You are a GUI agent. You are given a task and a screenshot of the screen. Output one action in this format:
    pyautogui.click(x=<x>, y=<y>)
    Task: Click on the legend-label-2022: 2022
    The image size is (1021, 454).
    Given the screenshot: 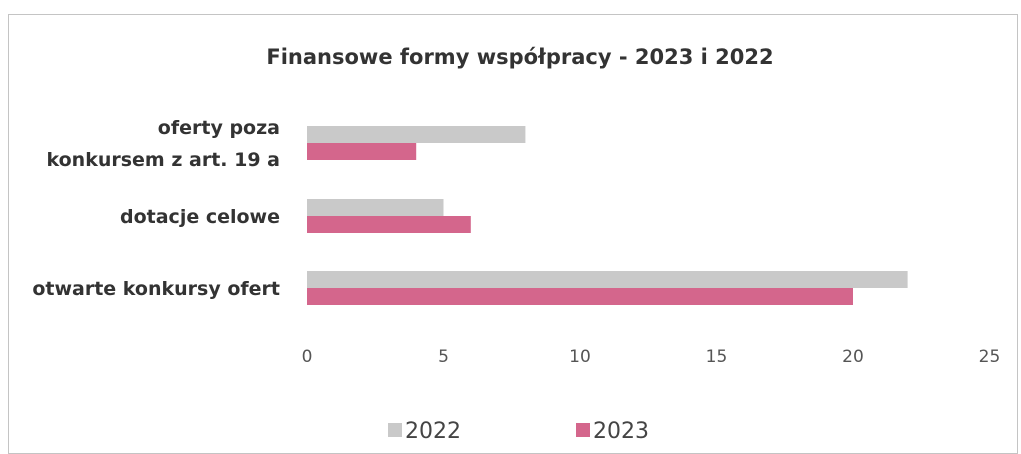 What is the action you would take?
    pyautogui.click(x=433, y=431)
    